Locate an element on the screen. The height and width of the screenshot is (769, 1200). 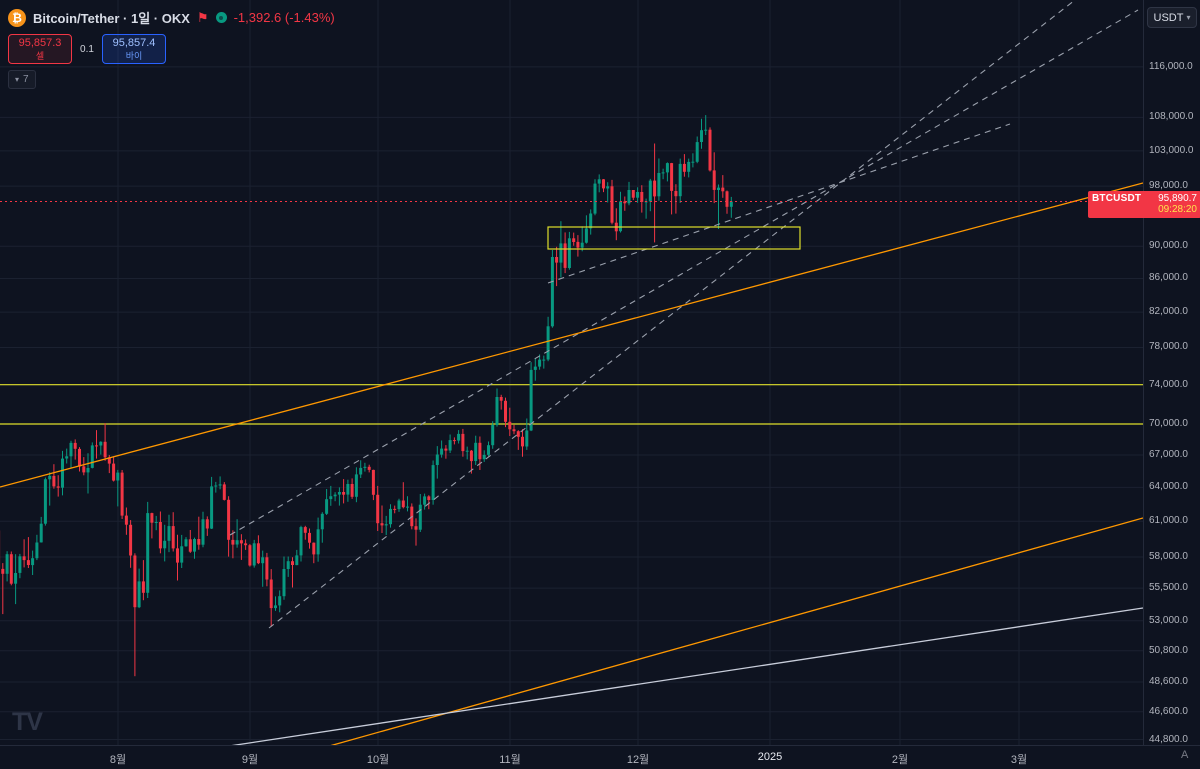
price-tick-label: 86,000.0 is located at coordinates (1168, 277).